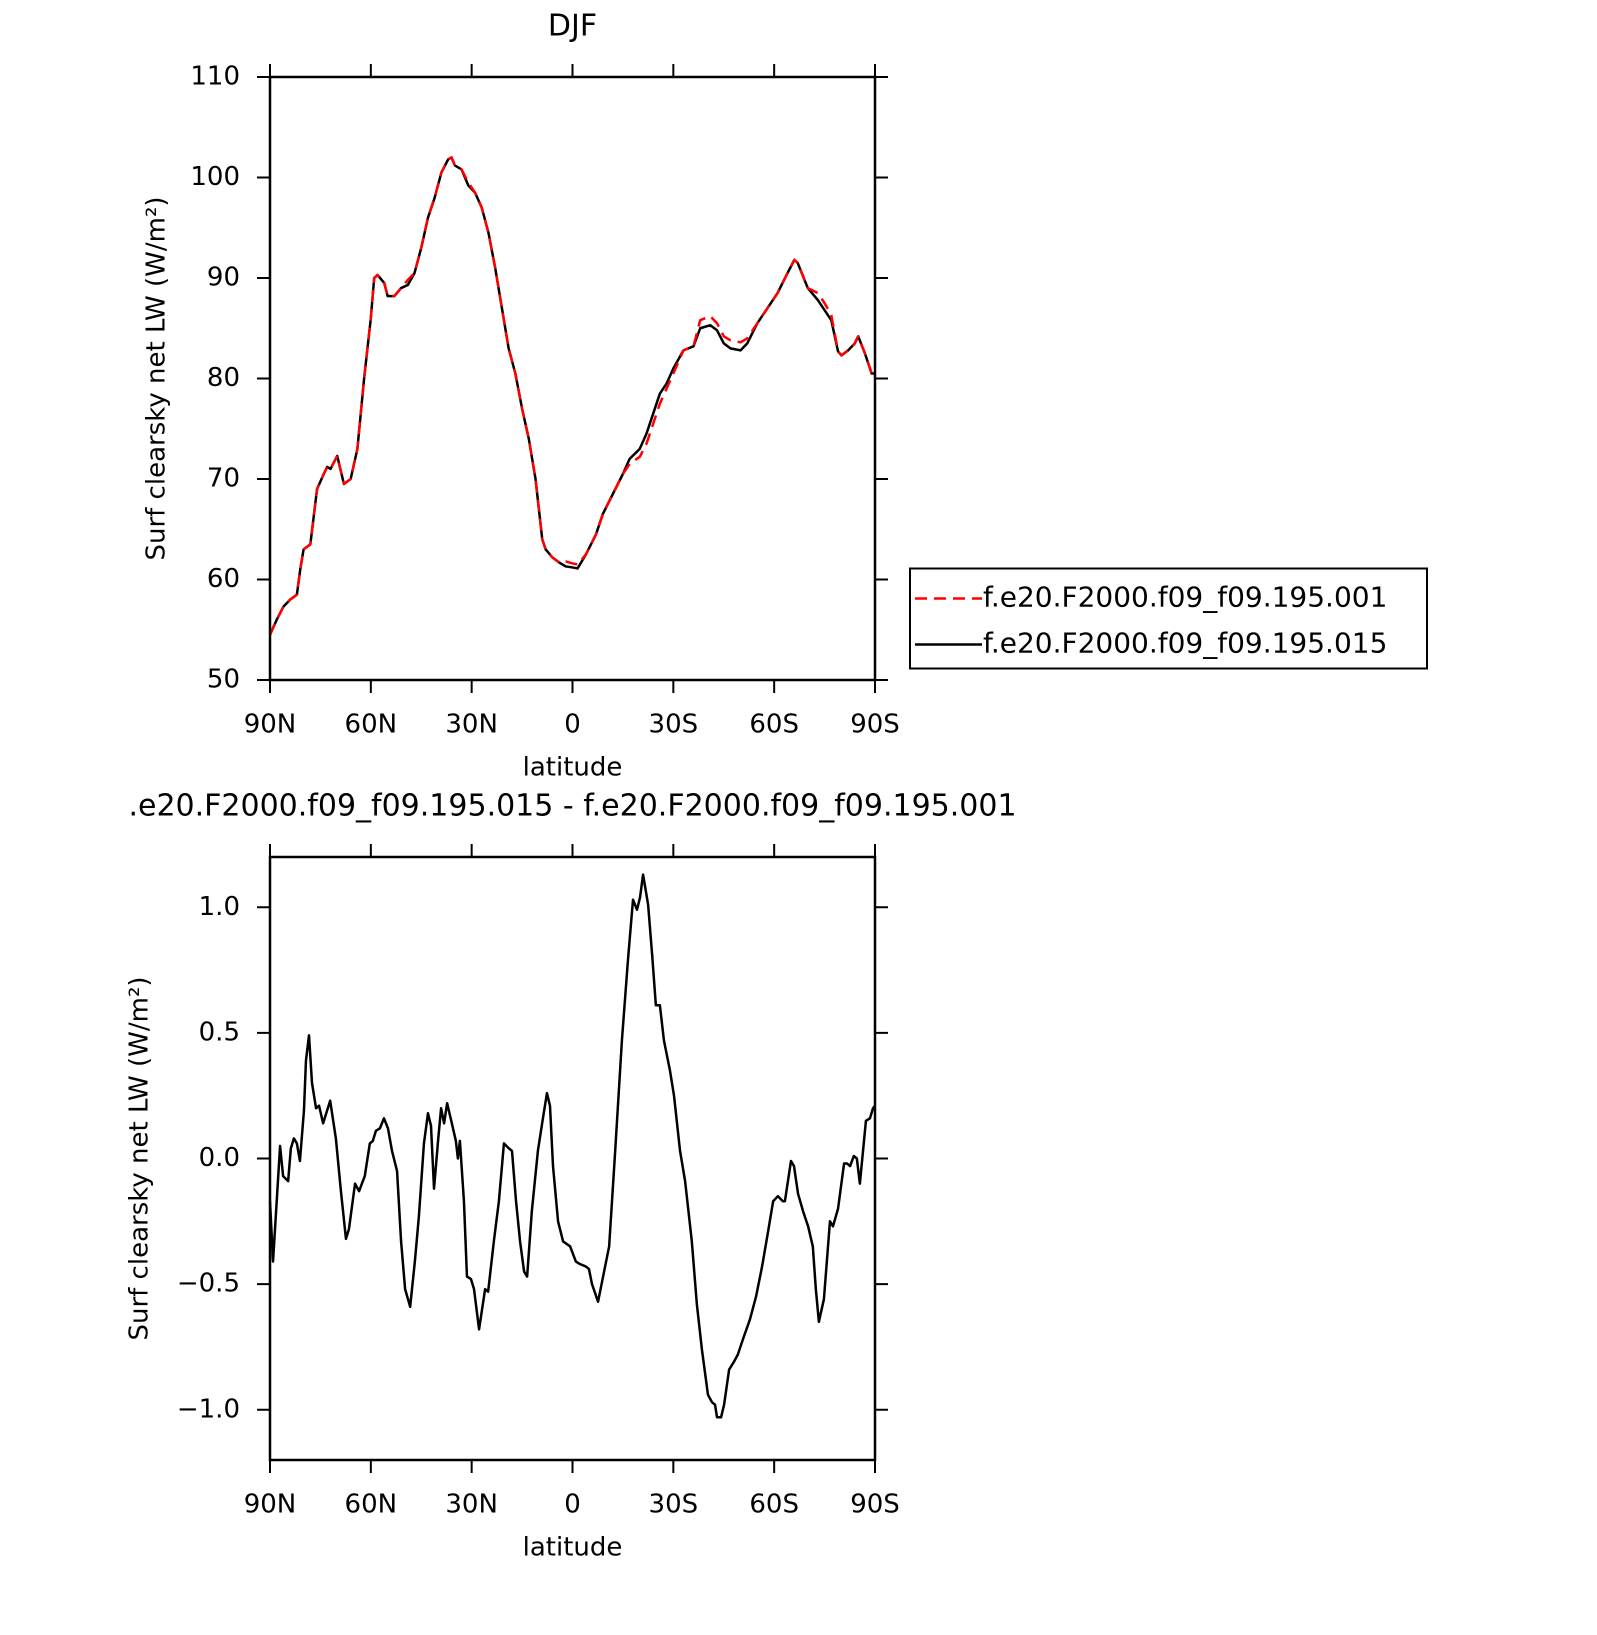 The image size is (1597, 1635). Describe the element at coordinates (219, 1158) in the screenshot. I see `y-tick-label: 0.0` at that location.